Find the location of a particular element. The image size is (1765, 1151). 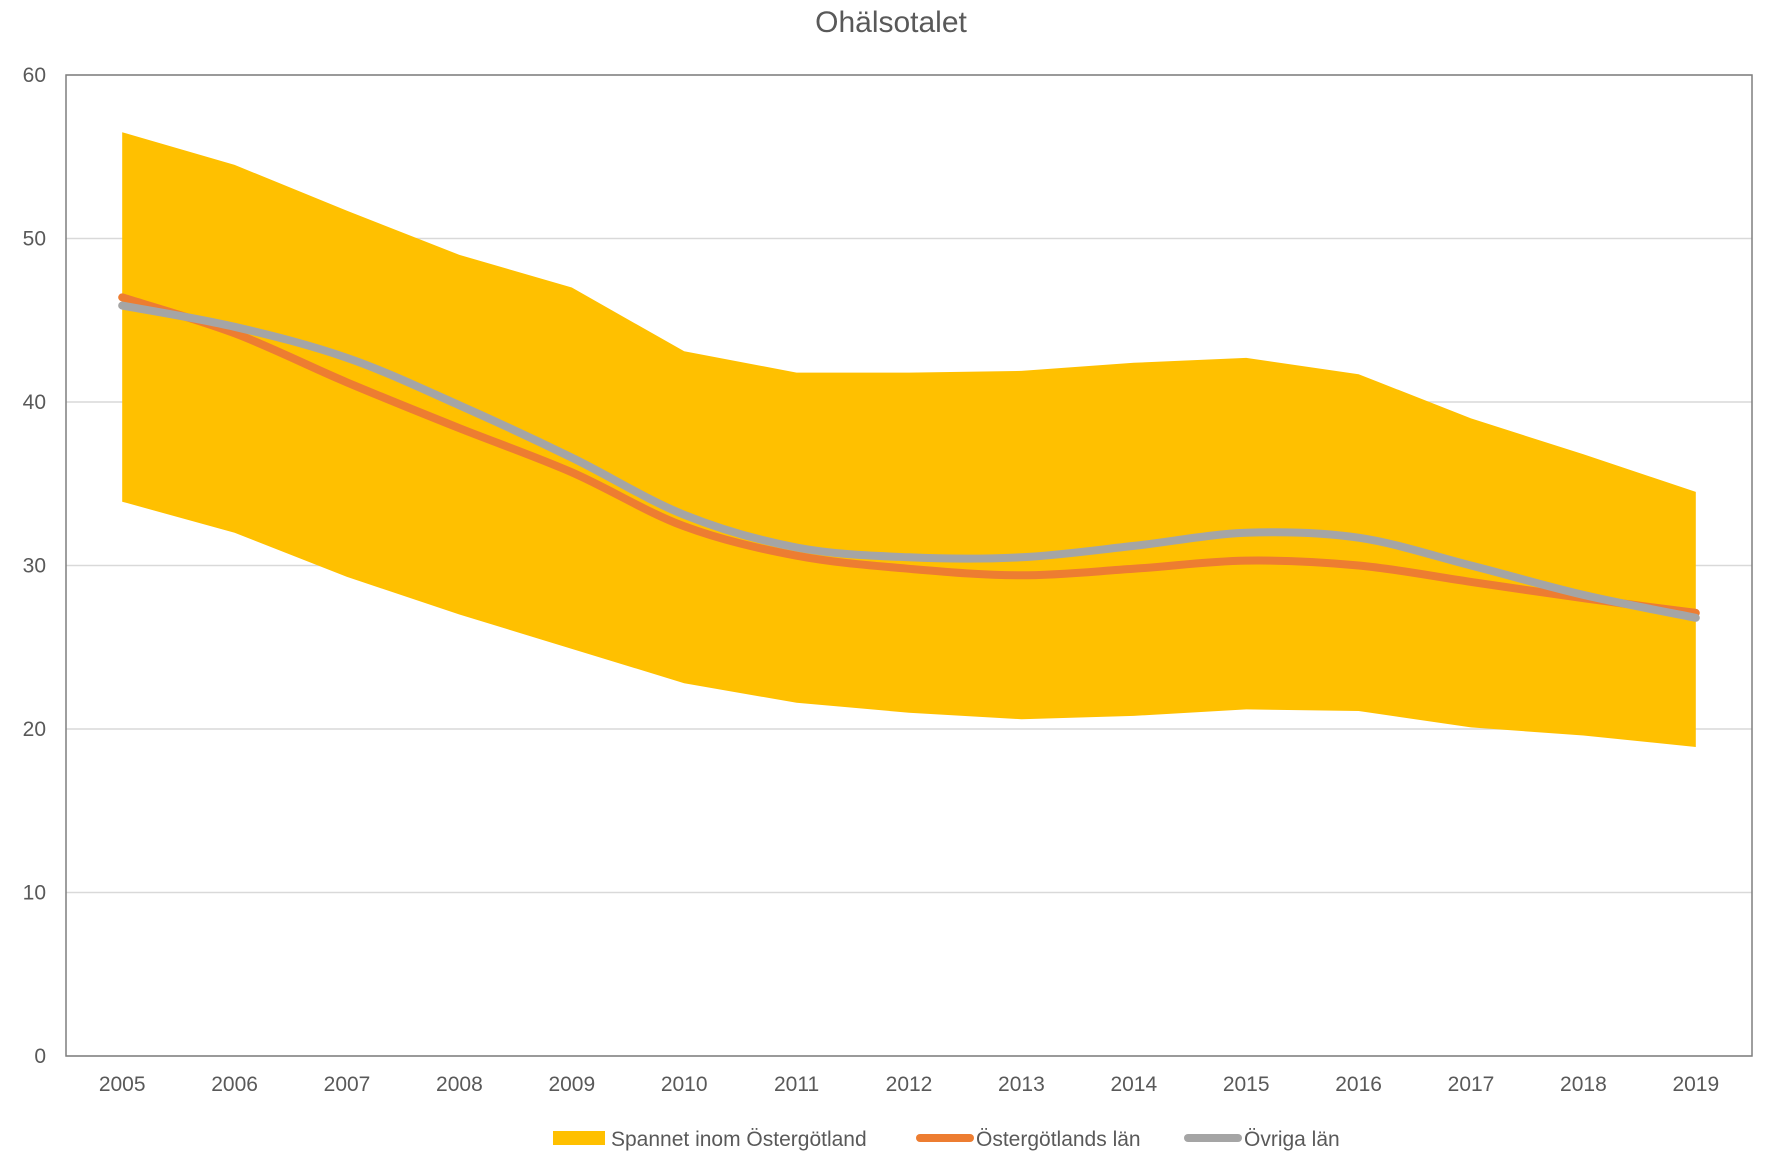

legend-label-series-0: Östergötlands län is located at coordinates (1058, 1139).